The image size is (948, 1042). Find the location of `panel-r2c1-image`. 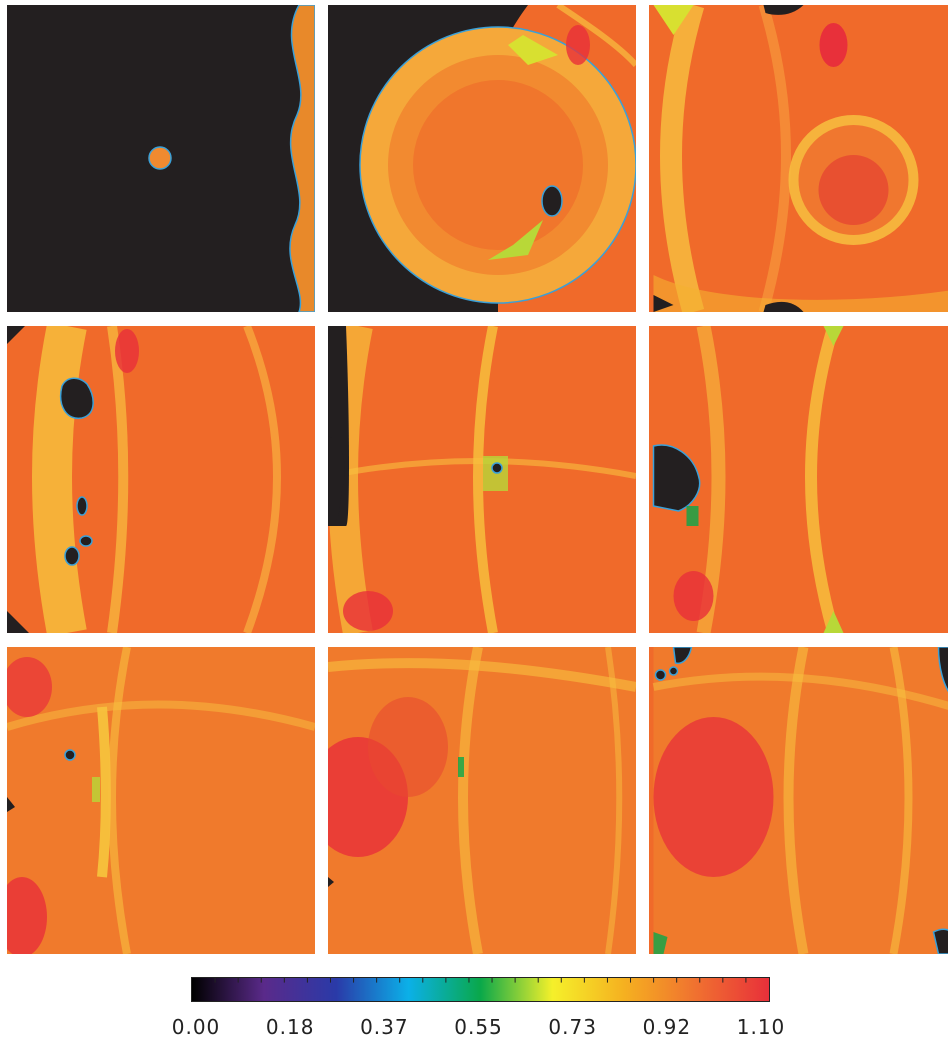

panel-r2c1-image is located at coordinates (161, 479).